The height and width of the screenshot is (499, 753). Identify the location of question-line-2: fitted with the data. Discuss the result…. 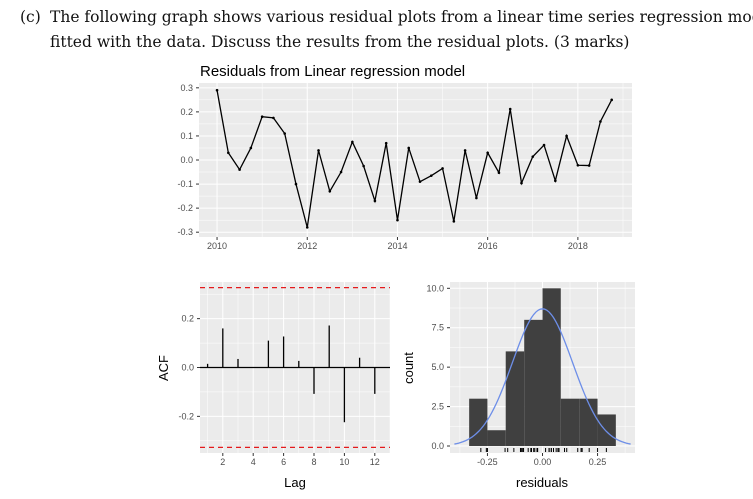
(340, 42).